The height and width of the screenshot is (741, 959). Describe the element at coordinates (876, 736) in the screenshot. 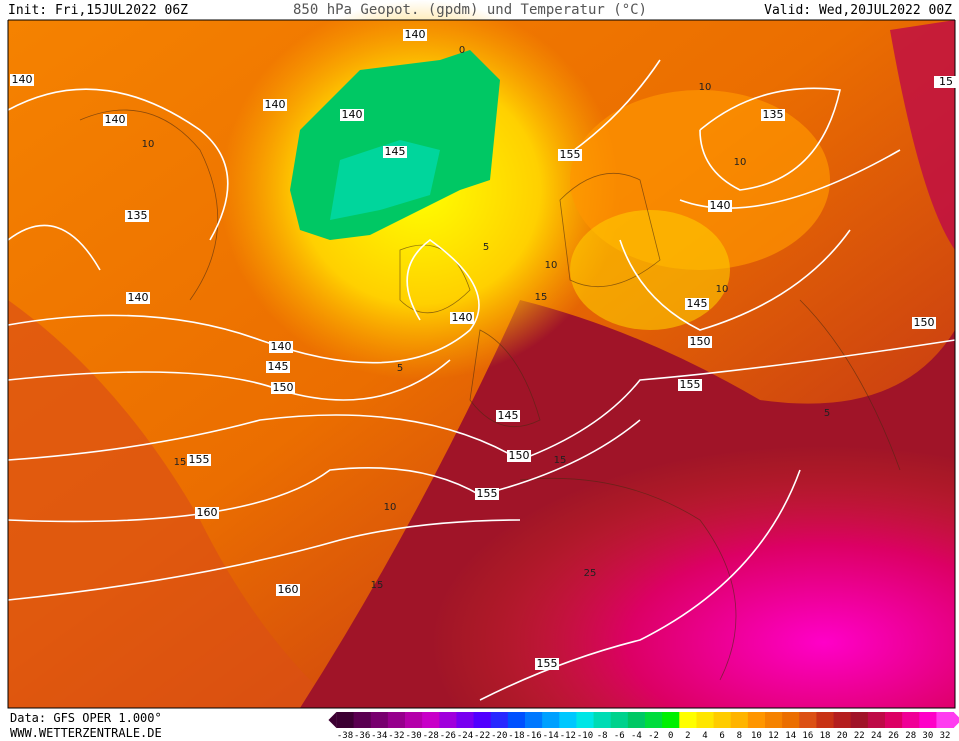

I see `colorbar-label: 24` at that location.